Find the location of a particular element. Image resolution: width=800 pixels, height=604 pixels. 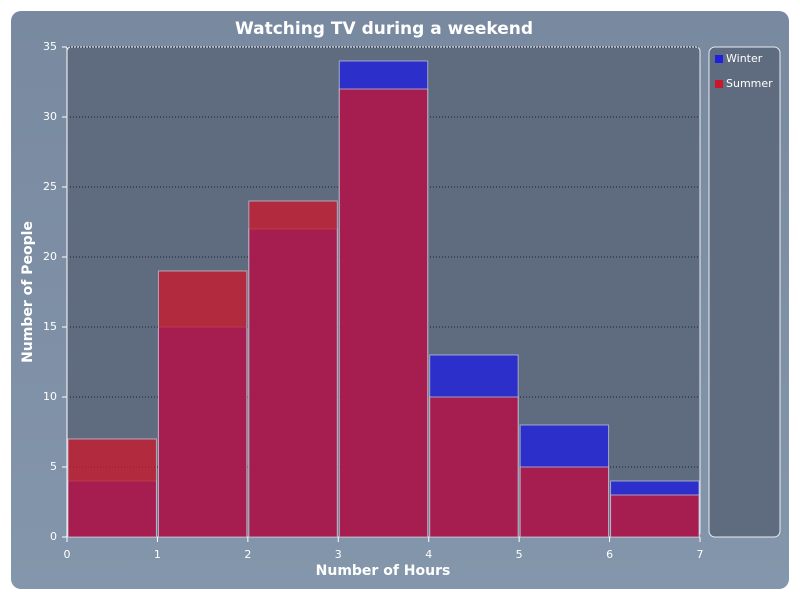

y-axis-label: Number of People is located at coordinates (28, 292).